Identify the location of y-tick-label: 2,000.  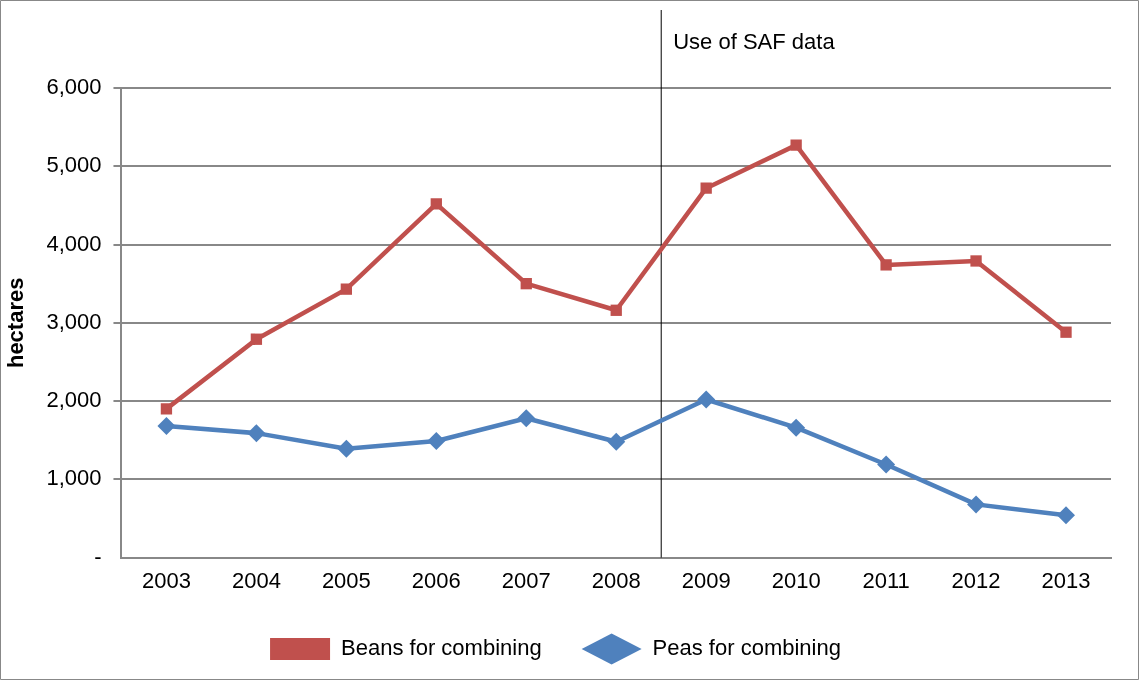
(74, 400).